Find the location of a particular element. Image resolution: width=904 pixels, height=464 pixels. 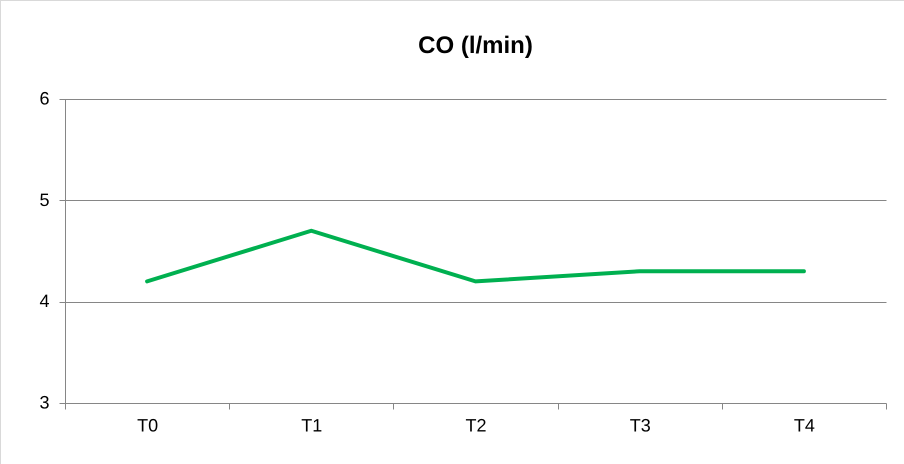

x-tick-label: T2 is located at coordinates (476, 426).